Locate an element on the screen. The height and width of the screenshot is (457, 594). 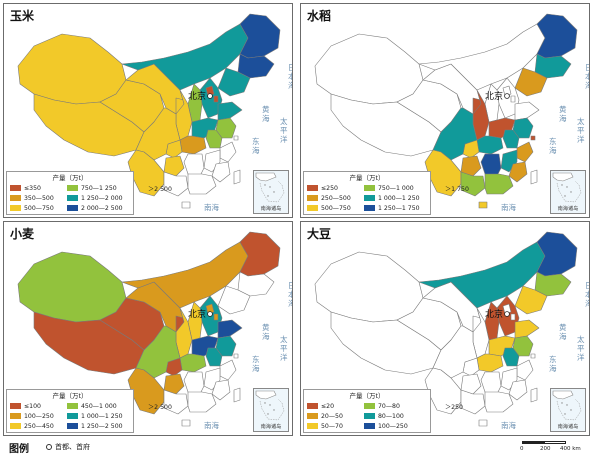
capital-legend: 首都、首府 is located at coordinates (68, 447).